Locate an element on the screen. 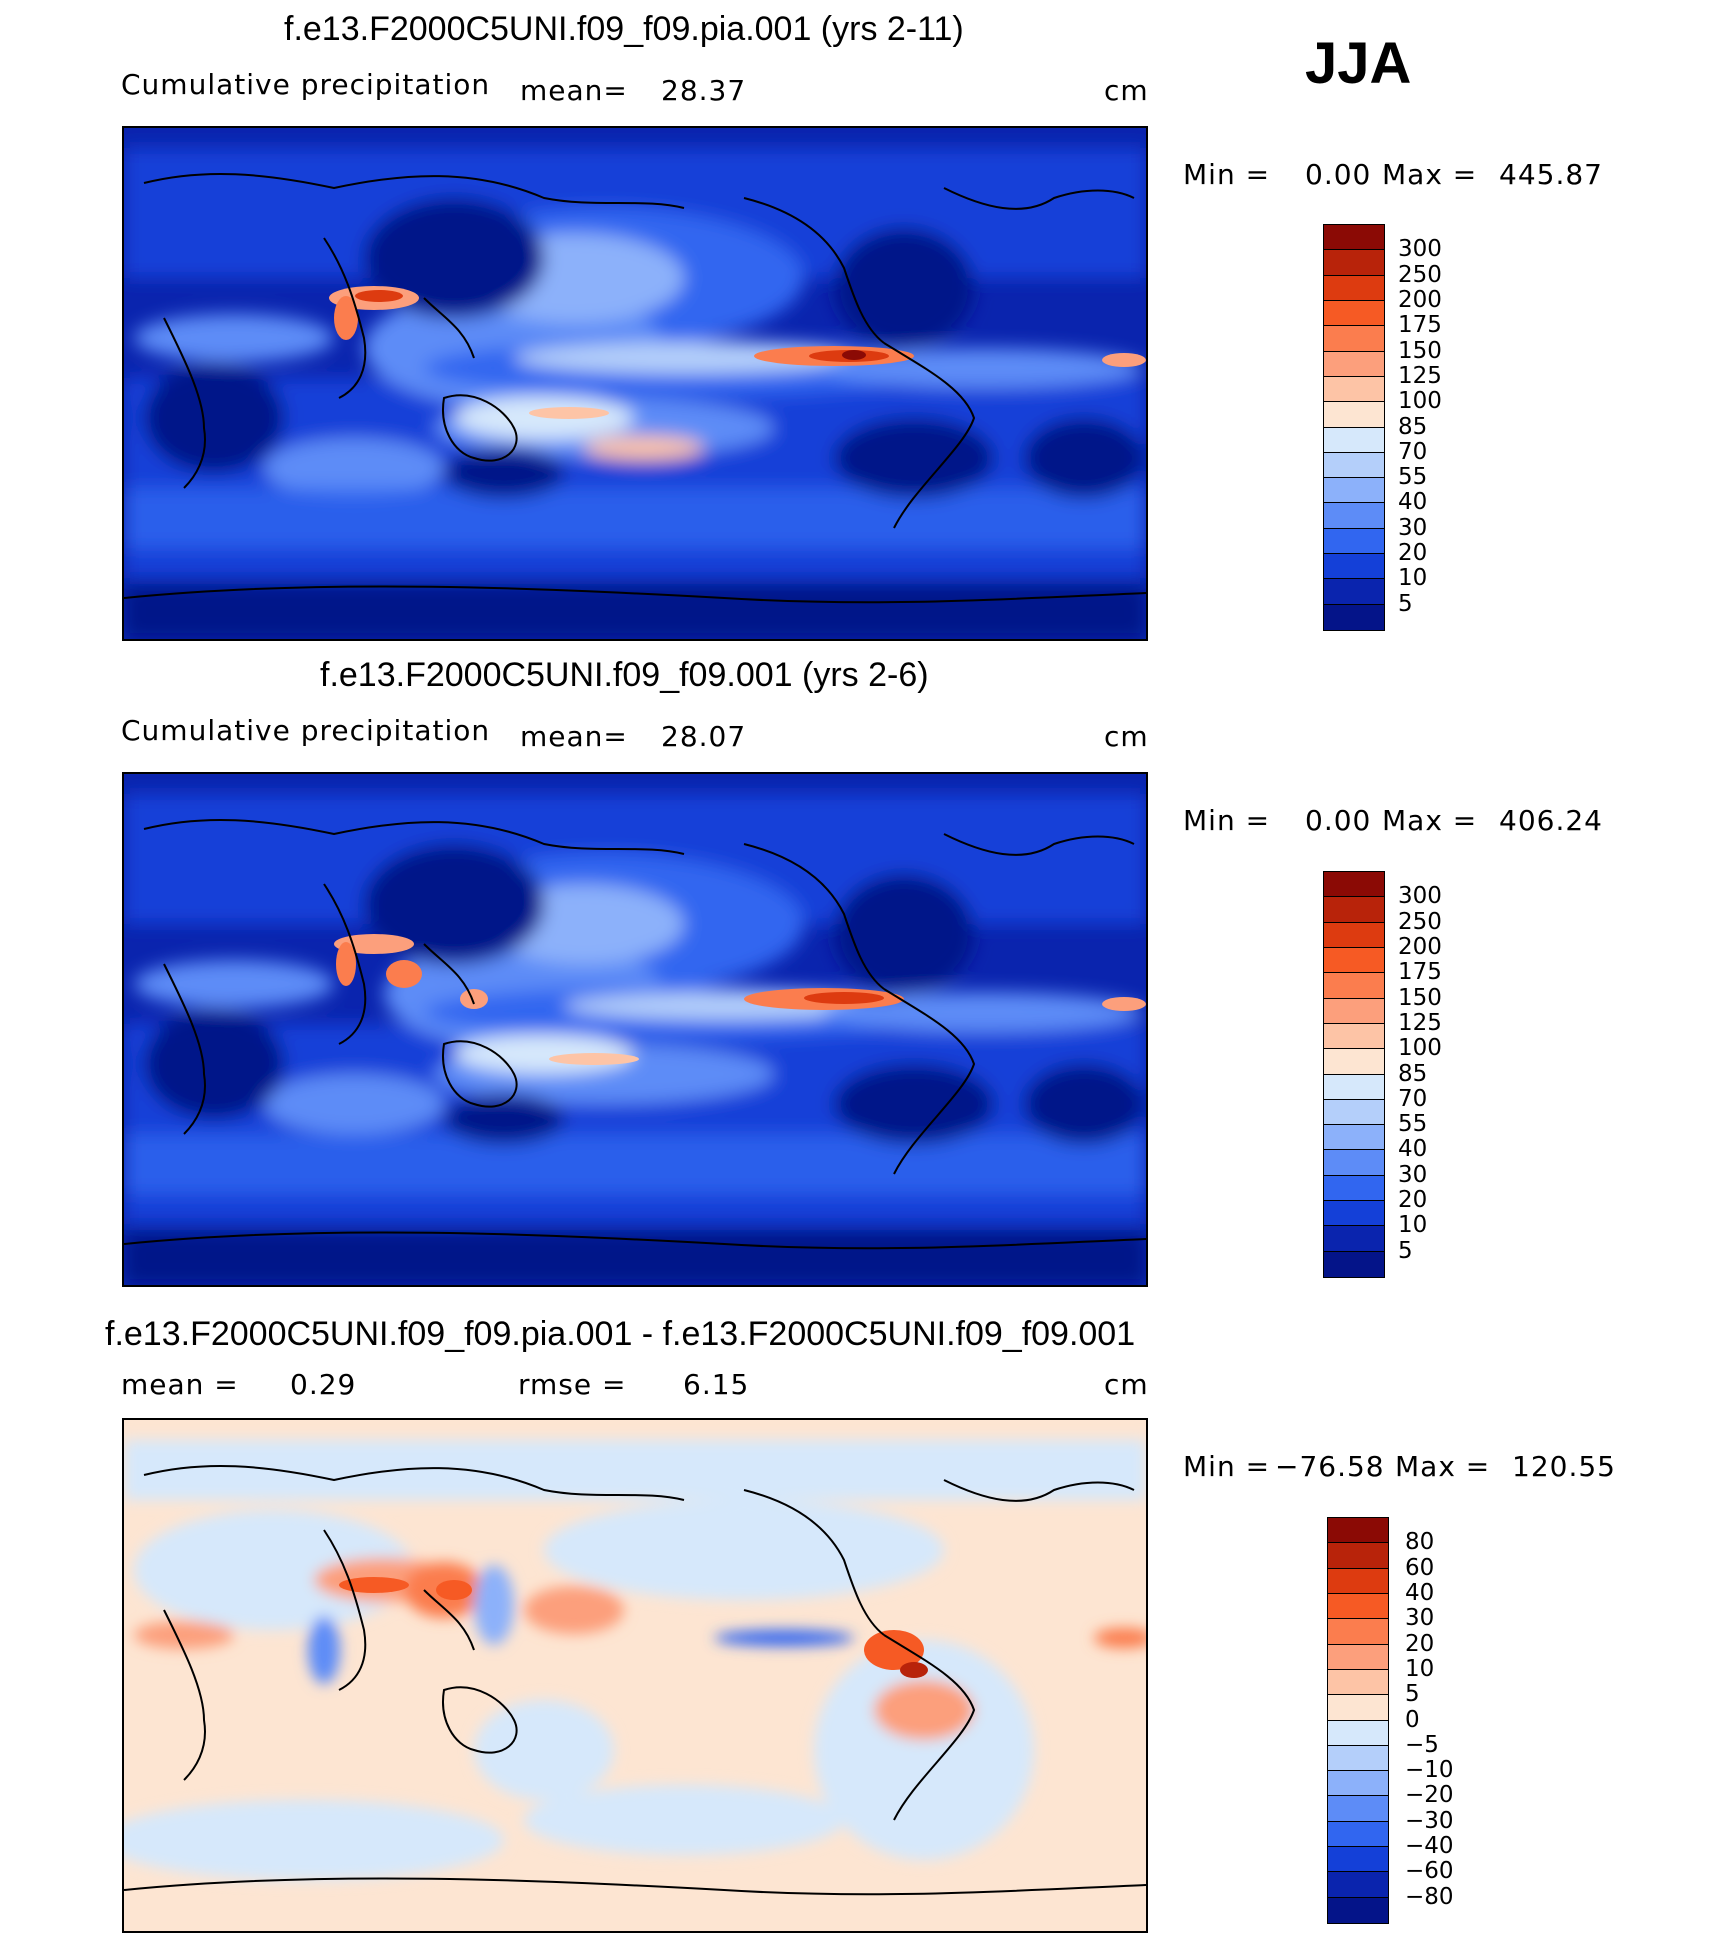 The image size is (1710, 1941). colorbar-tick-label: −80 is located at coordinates (1429, 1896).